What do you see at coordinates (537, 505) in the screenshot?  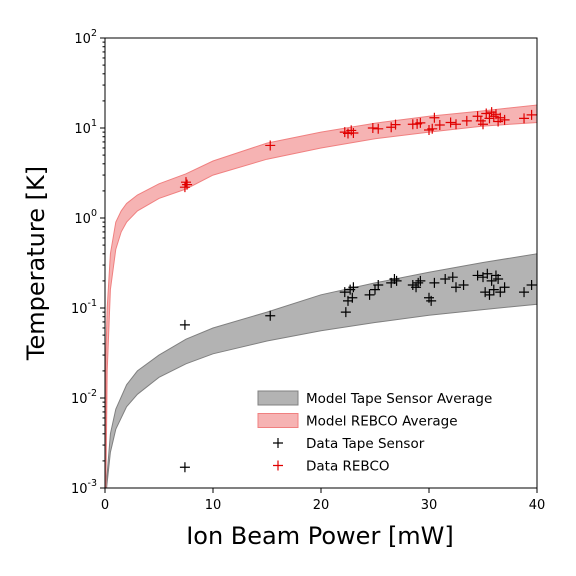 I see `x-tick-label: 40` at bounding box center [537, 505].